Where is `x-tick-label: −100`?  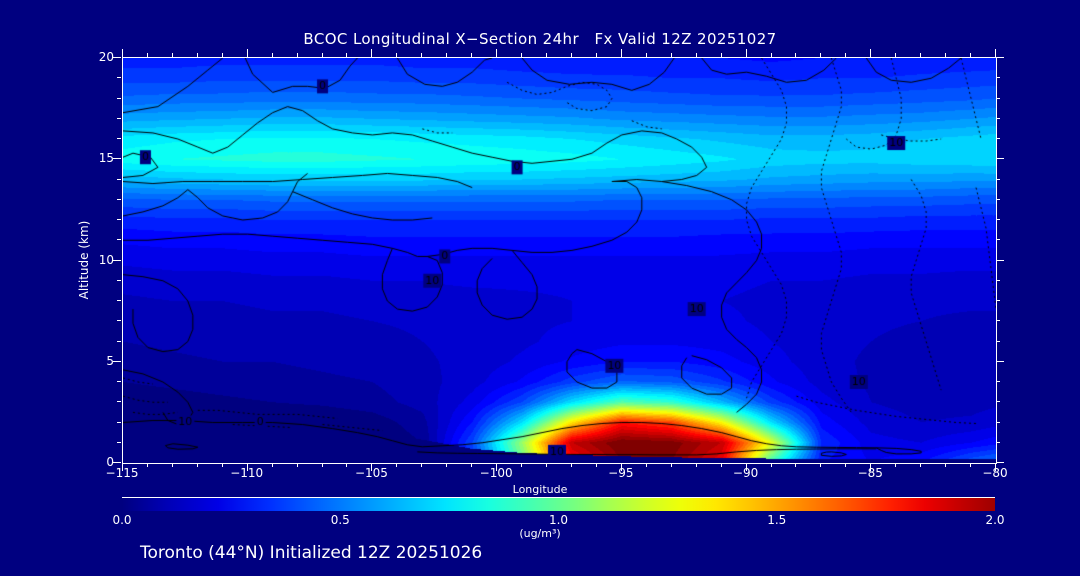 x-tick-label: −100 is located at coordinates (496, 473).